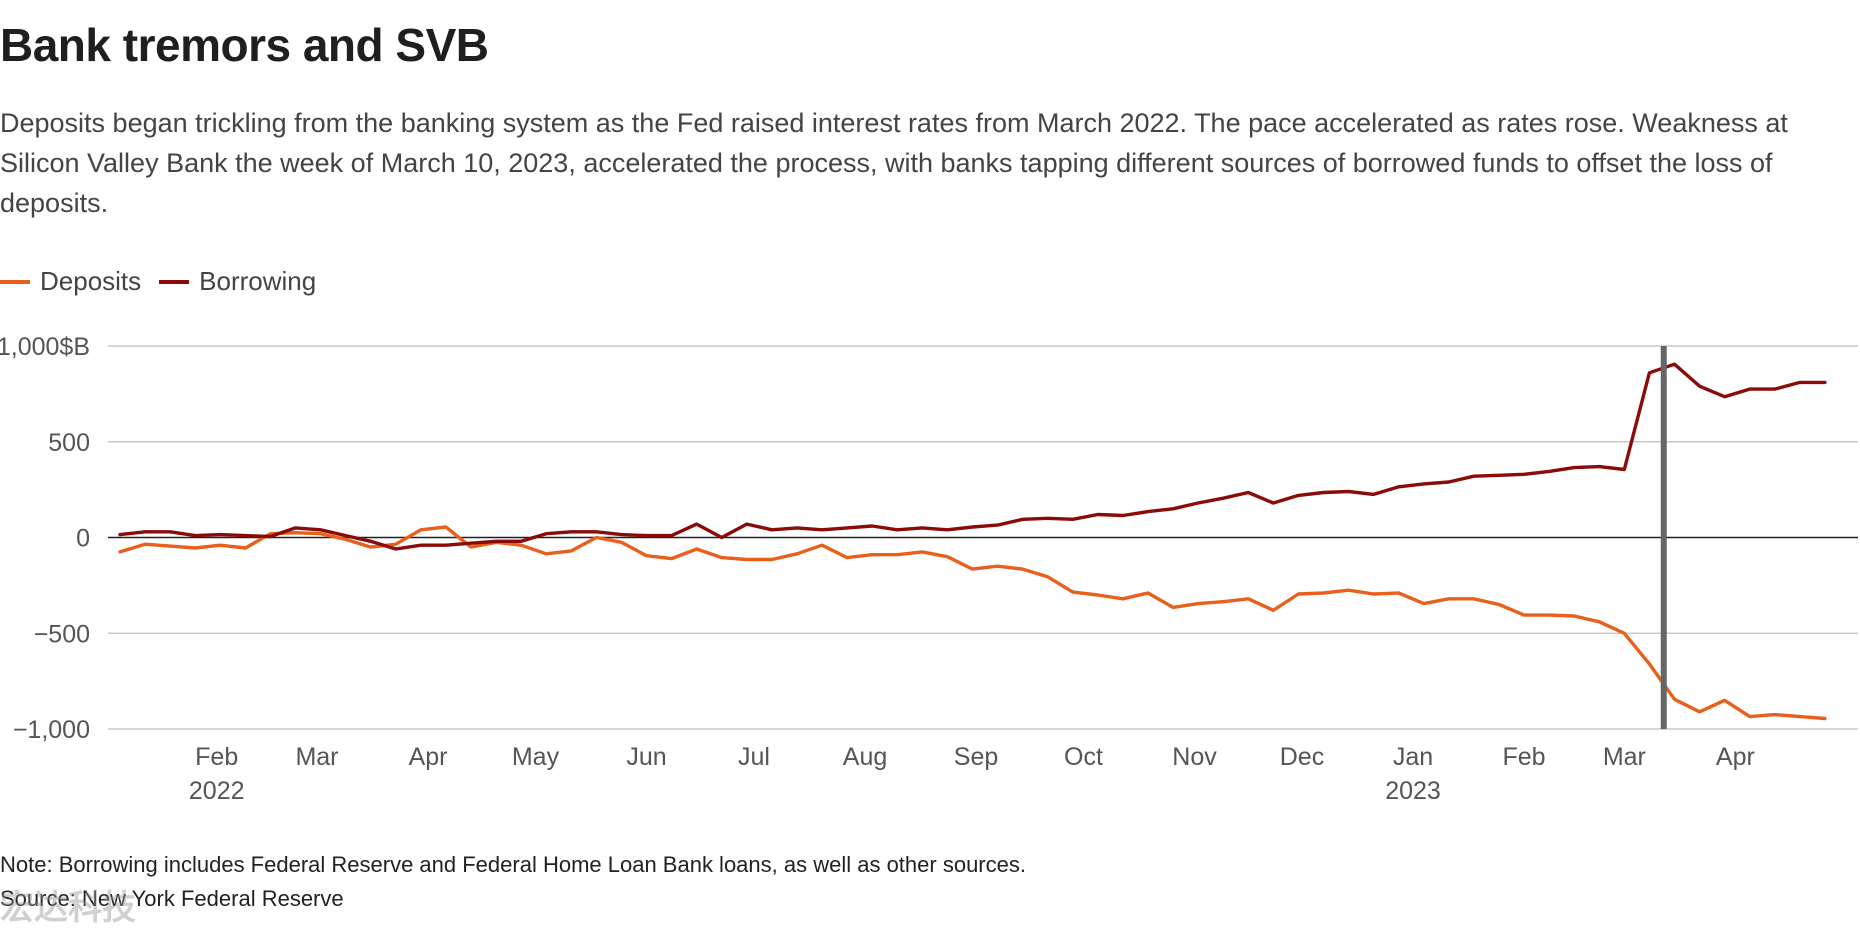 This screenshot has height=929, width=1860. I want to click on legend-swatch-borrowing, so click(174, 281).